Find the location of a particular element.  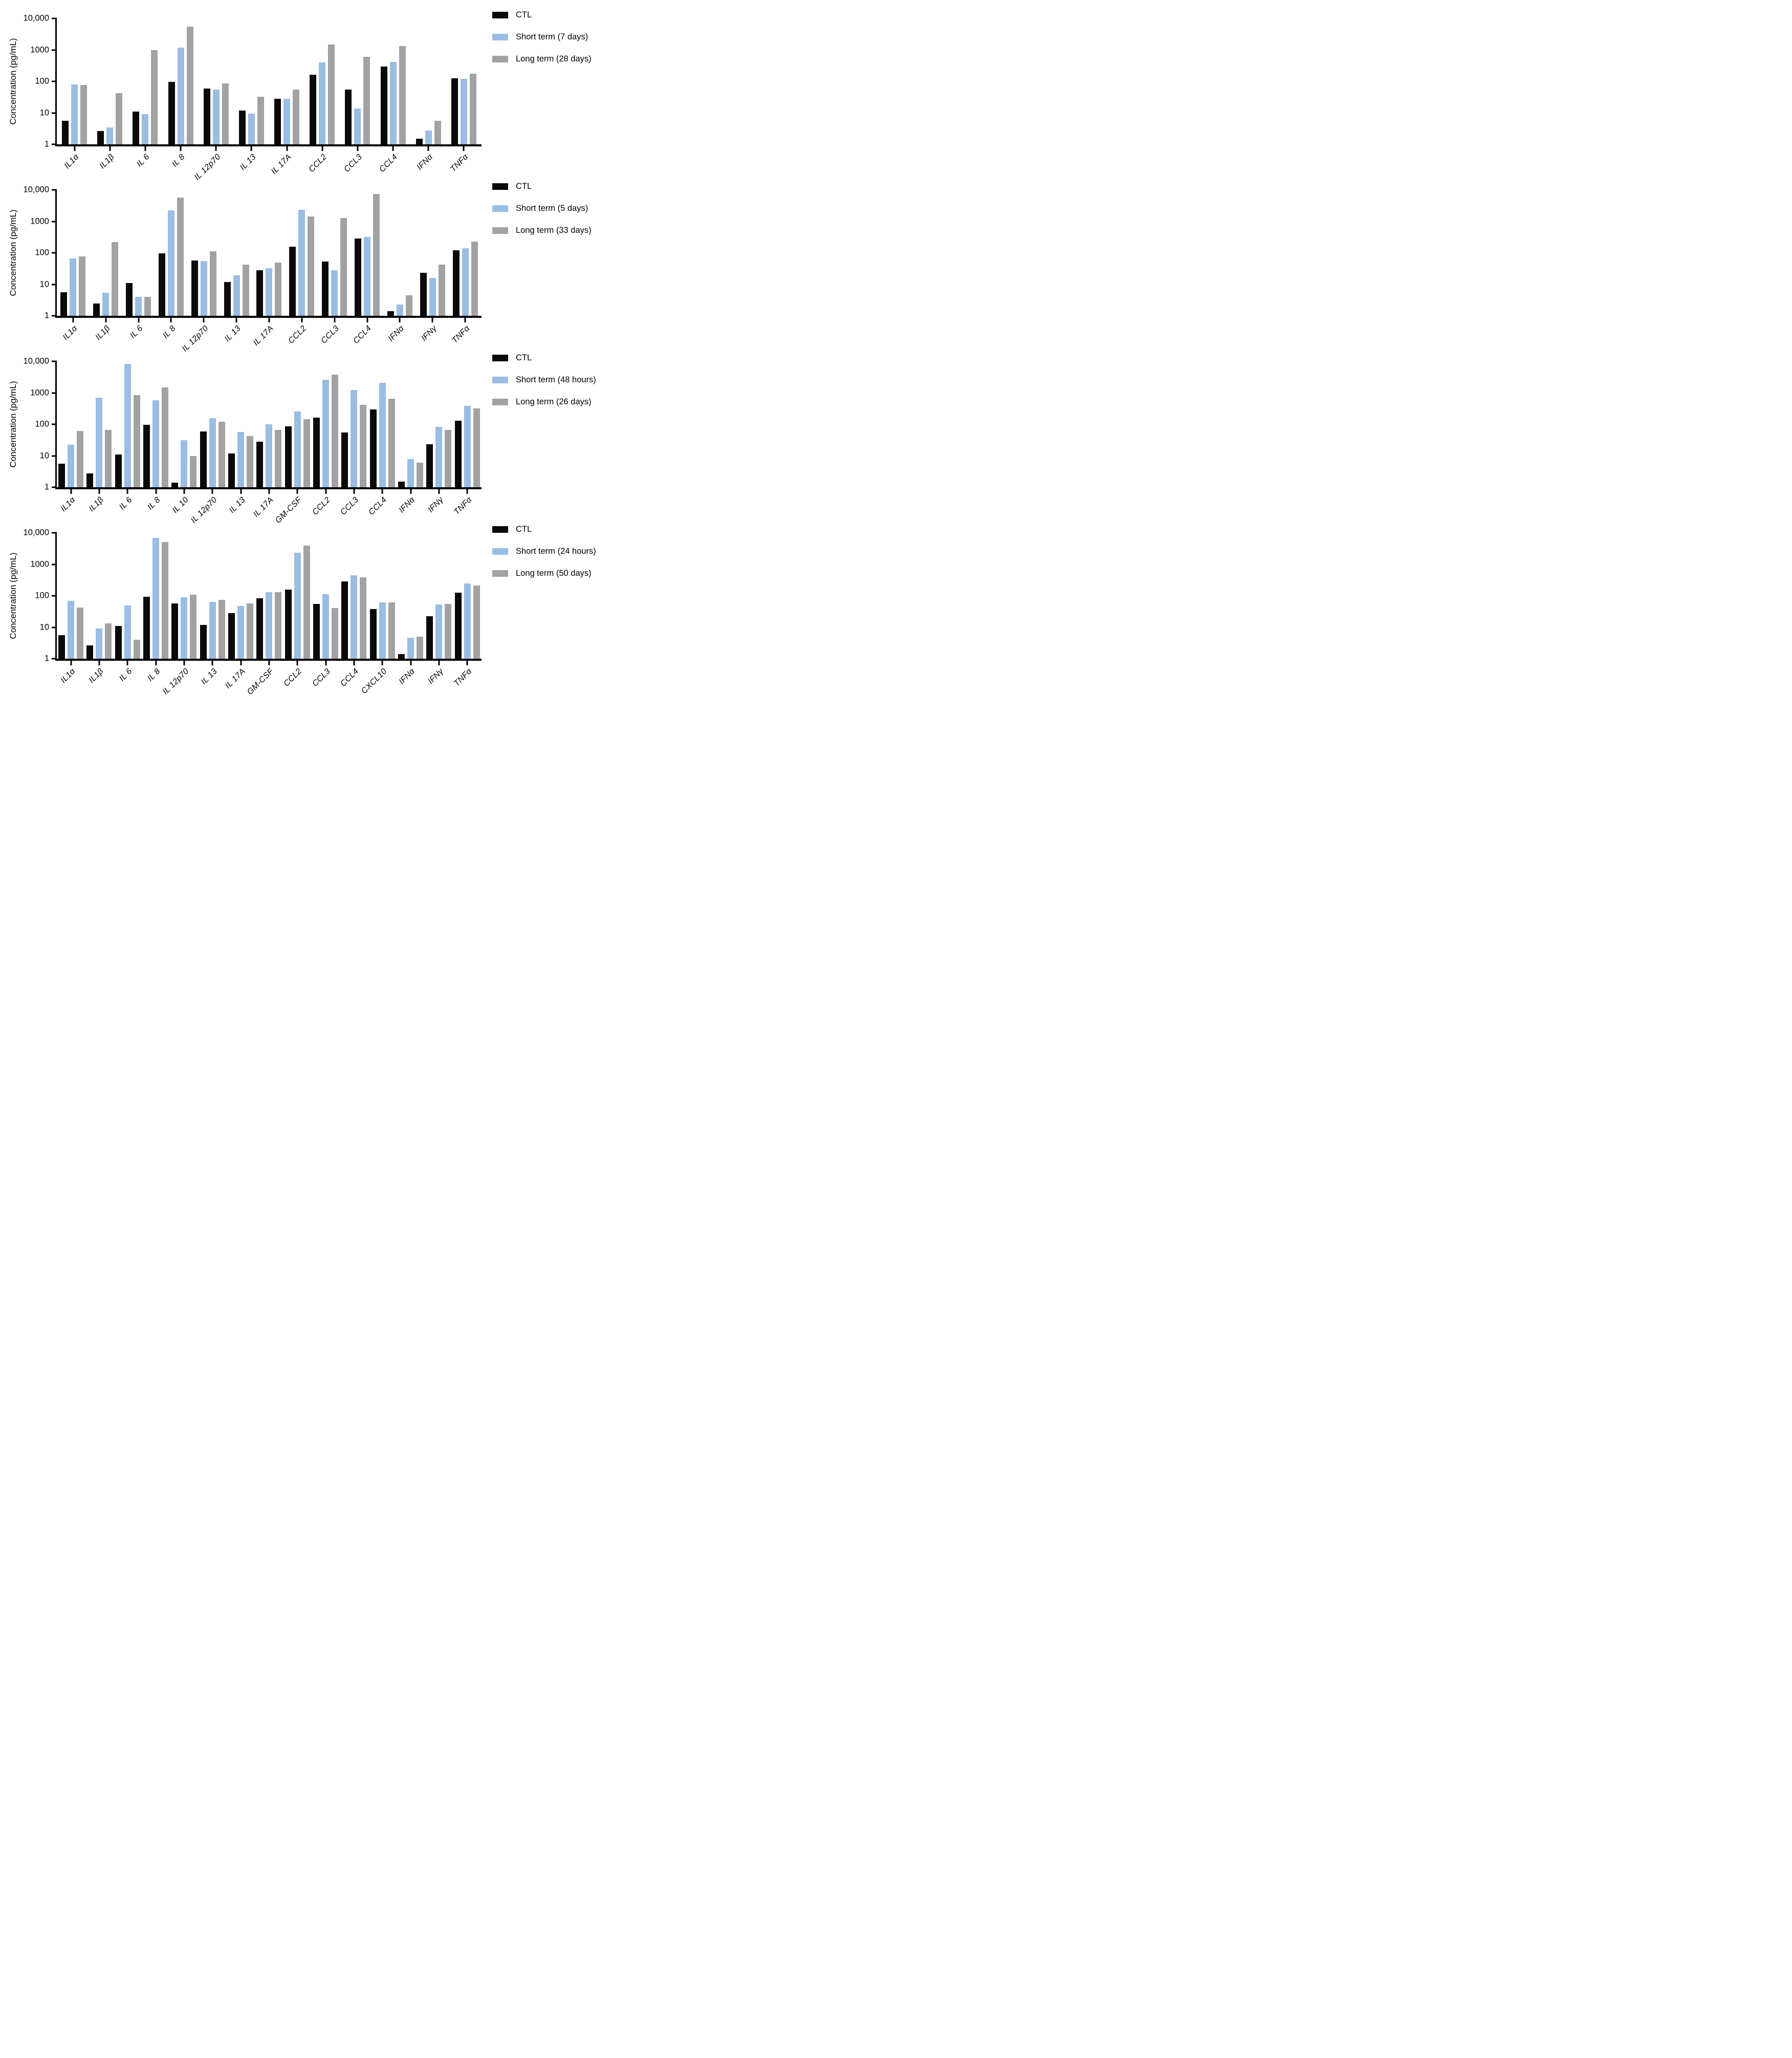

bar-Long term (33 days)-IFNα is located at coordinates (408, 305).